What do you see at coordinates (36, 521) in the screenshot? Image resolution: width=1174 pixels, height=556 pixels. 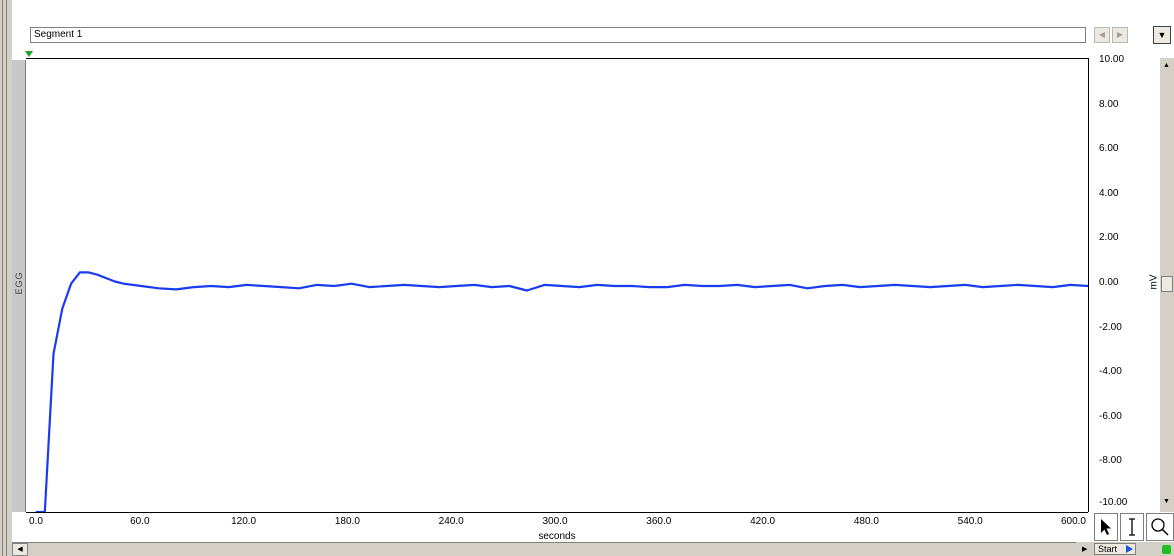 I see `x-tick-label: 0.0` at bounding box center [36, 521].